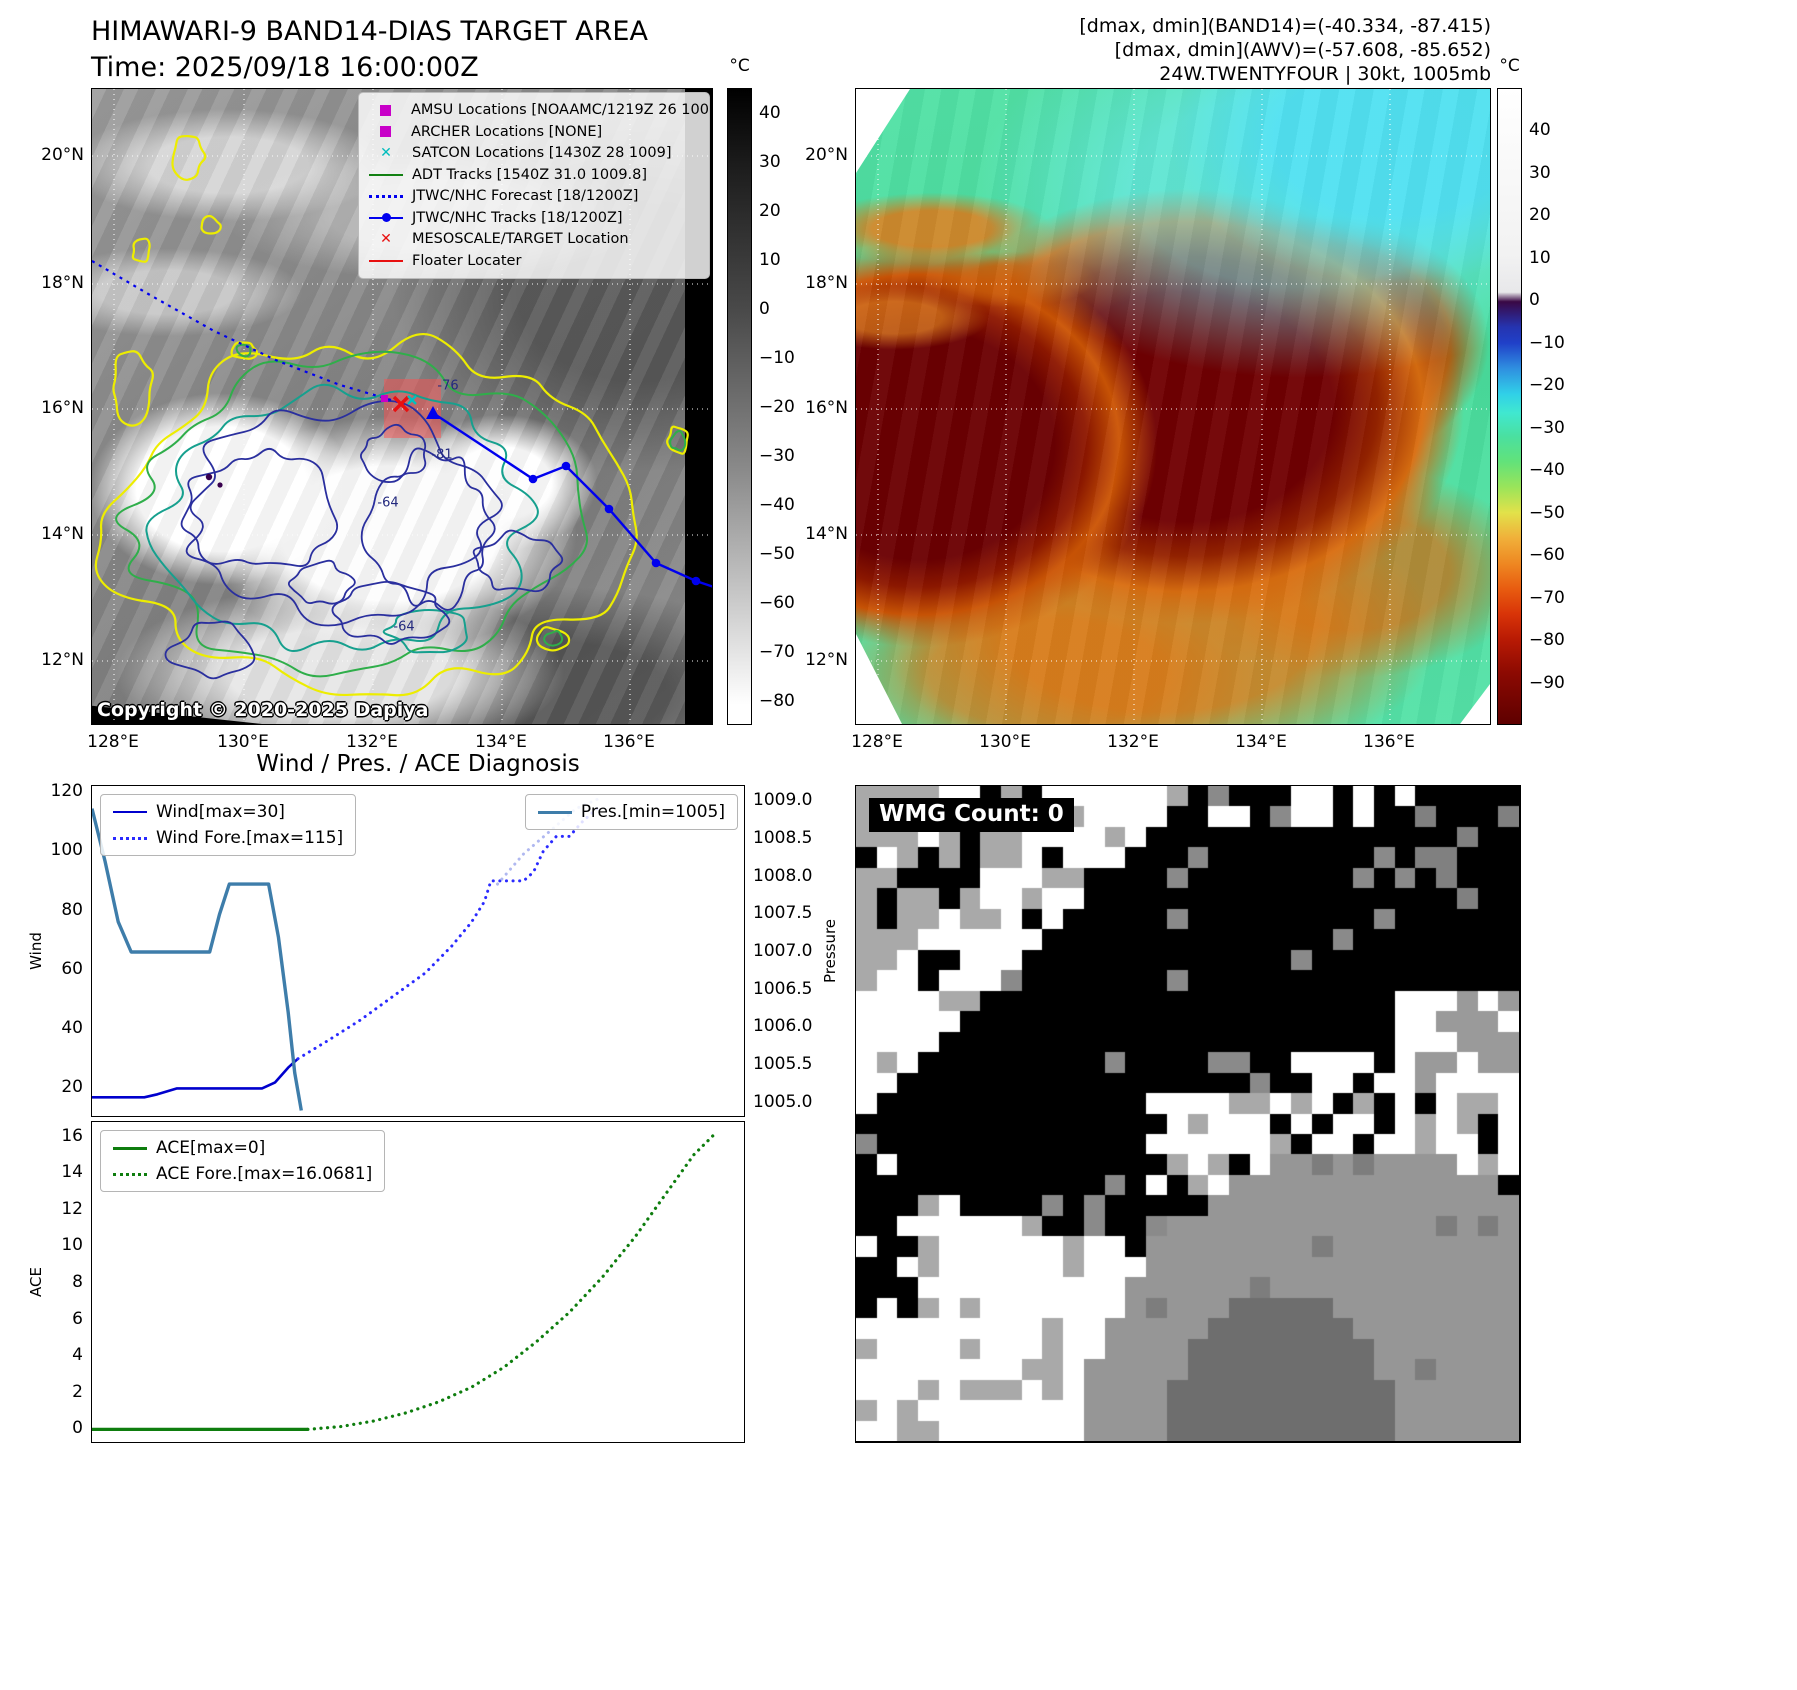  I want to click on chart-y-tick-label: 100, so click(66, 850).